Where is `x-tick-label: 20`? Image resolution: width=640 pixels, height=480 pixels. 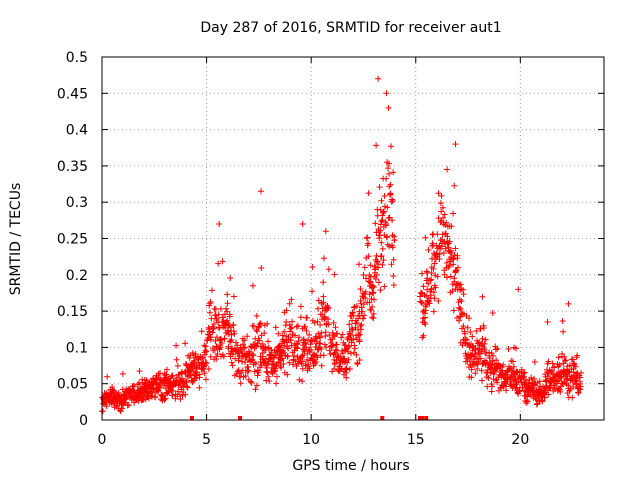
x-tick-label: 20 is located at coordinates (520, 440).